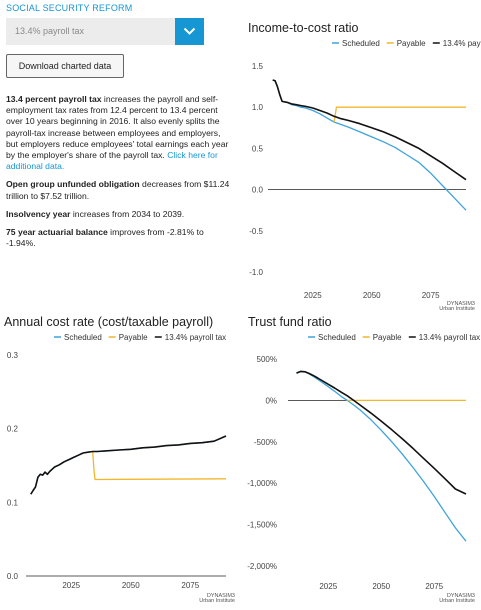 Image resolution: width=481 pixels, height=610 pixels. Describe the element at coordinates (262, 525) in the screenshot. I see `y-tick-label: -1,500%` at that location.